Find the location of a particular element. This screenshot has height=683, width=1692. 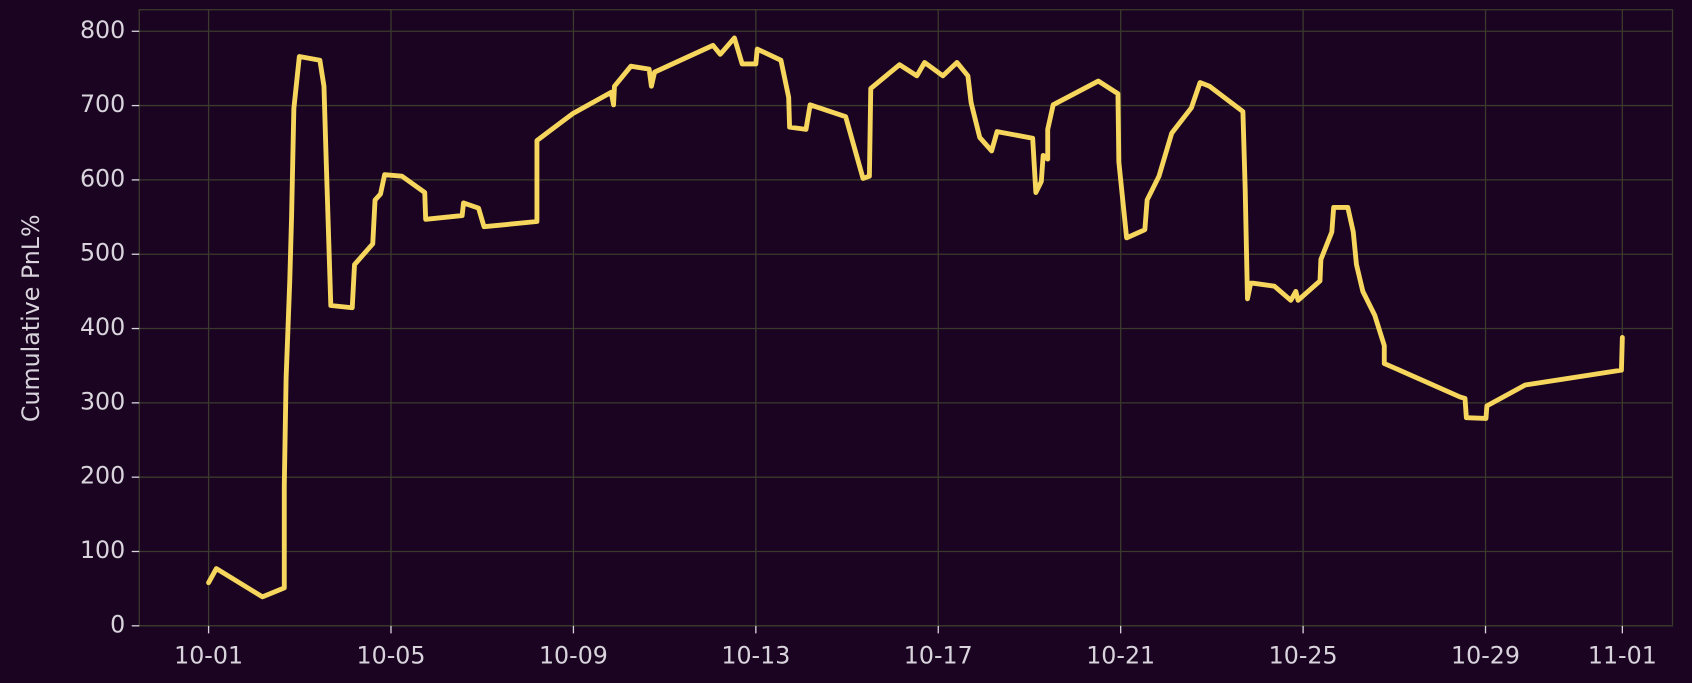

y-tick-label: 100 is located at coordinates (102, 550).